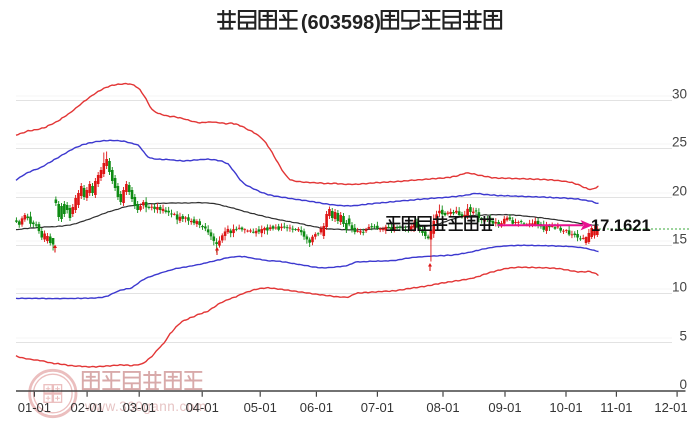  I want to click on svg-text: 12-01, so click(670, 407).